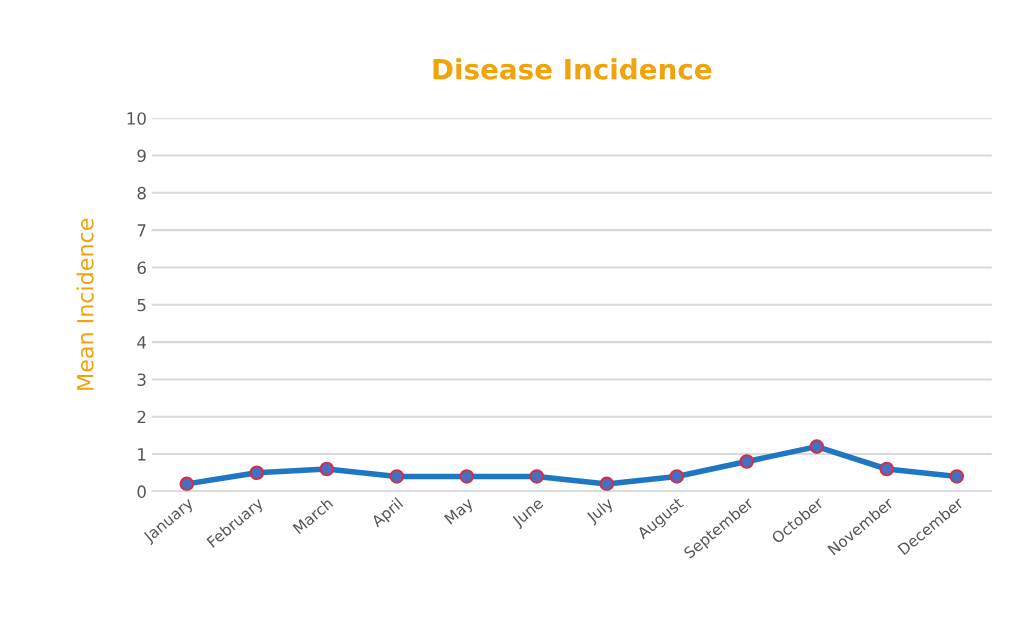  I want to click on y-tick-label: 4, so click(141, 342).